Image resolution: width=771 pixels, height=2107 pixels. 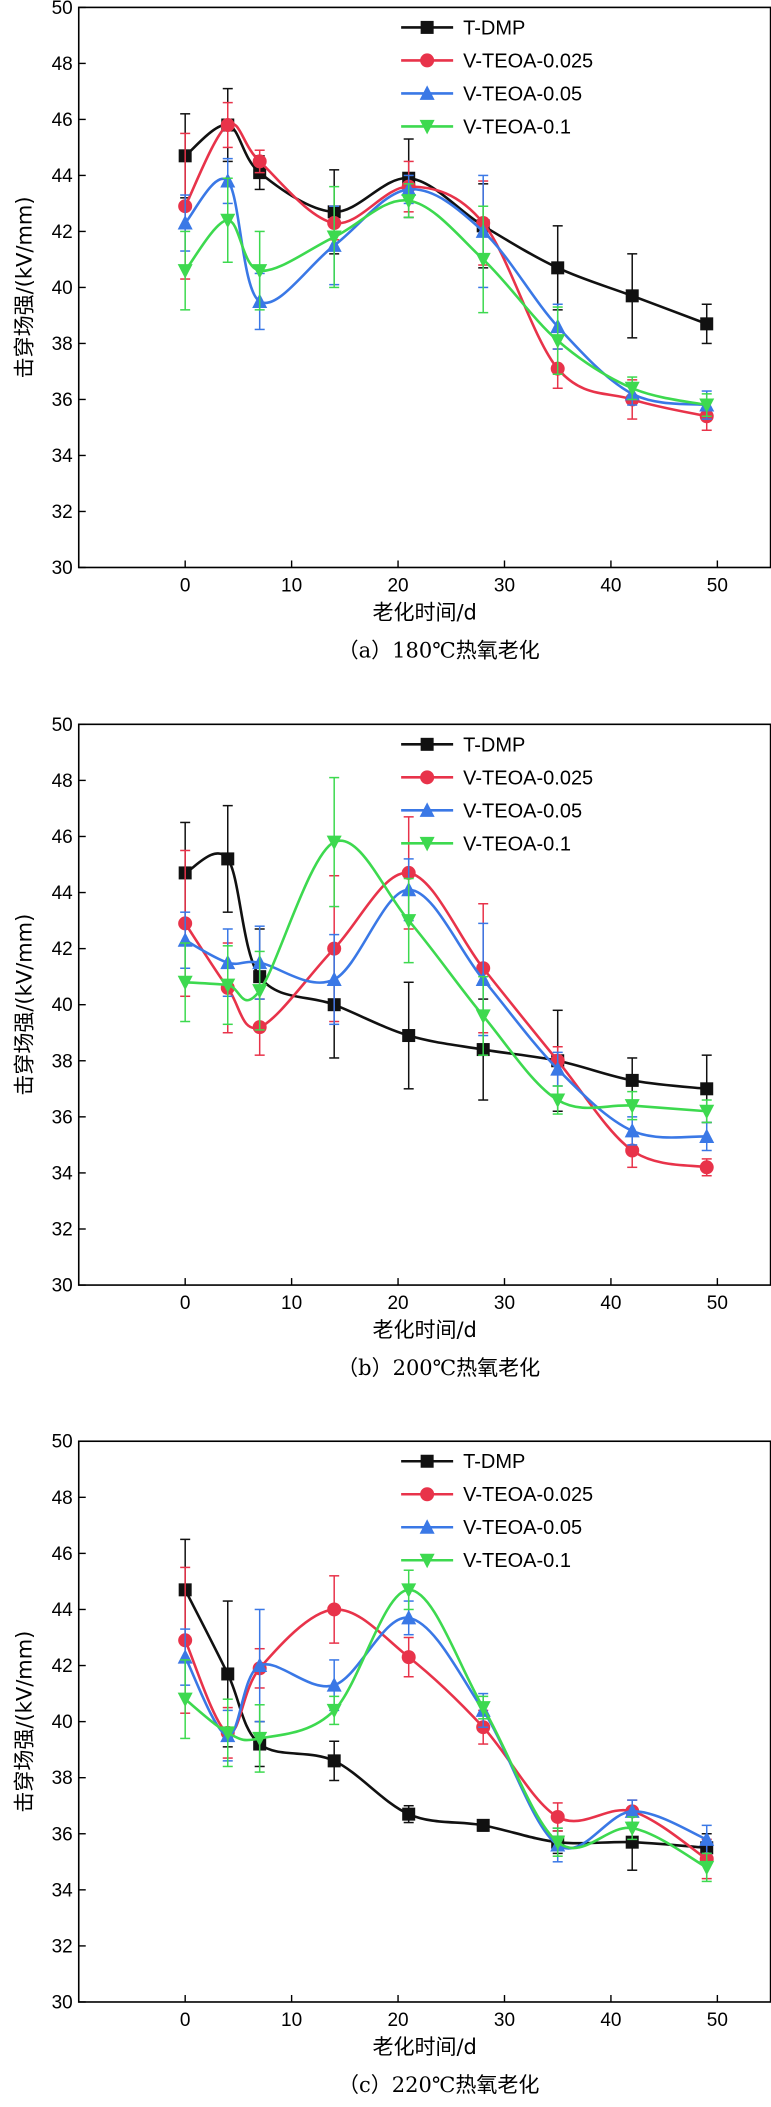 I want to click on legend-label: T-DMP, so click(x=494, y=745).